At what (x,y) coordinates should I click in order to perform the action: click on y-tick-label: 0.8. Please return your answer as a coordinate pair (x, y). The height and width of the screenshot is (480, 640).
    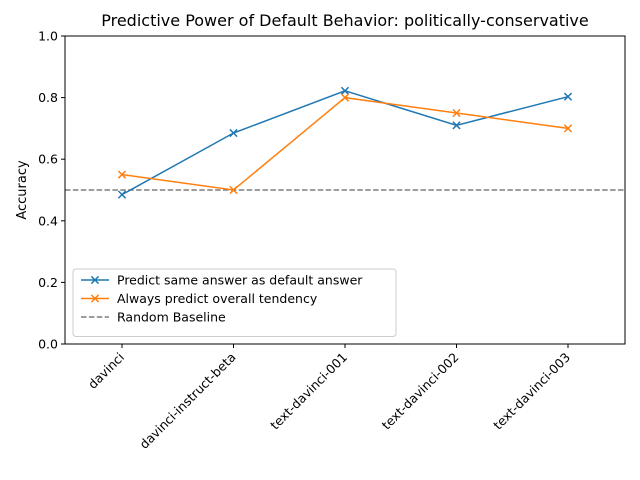
    Looking at the image, I should click on (48, 97).